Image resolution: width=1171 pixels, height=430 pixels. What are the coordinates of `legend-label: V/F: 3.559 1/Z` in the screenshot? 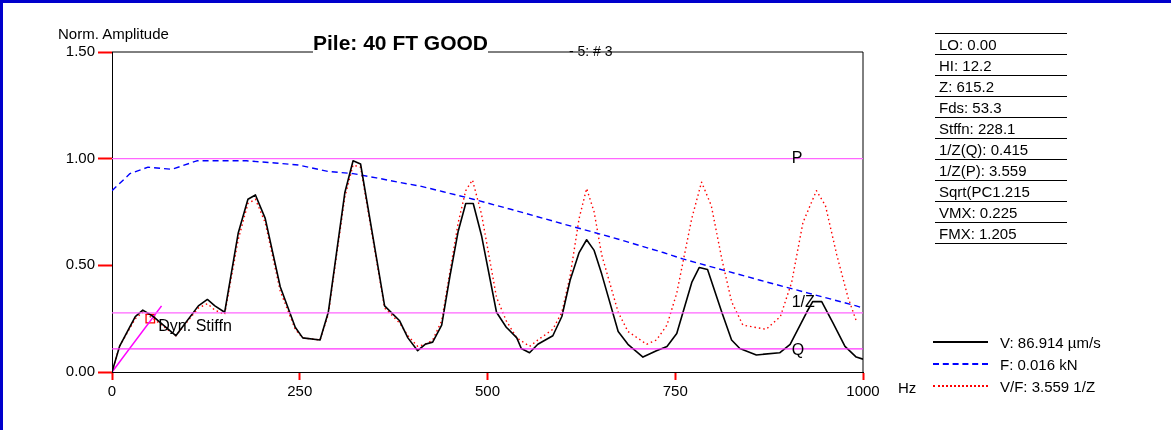 It's located at (1048, 386).